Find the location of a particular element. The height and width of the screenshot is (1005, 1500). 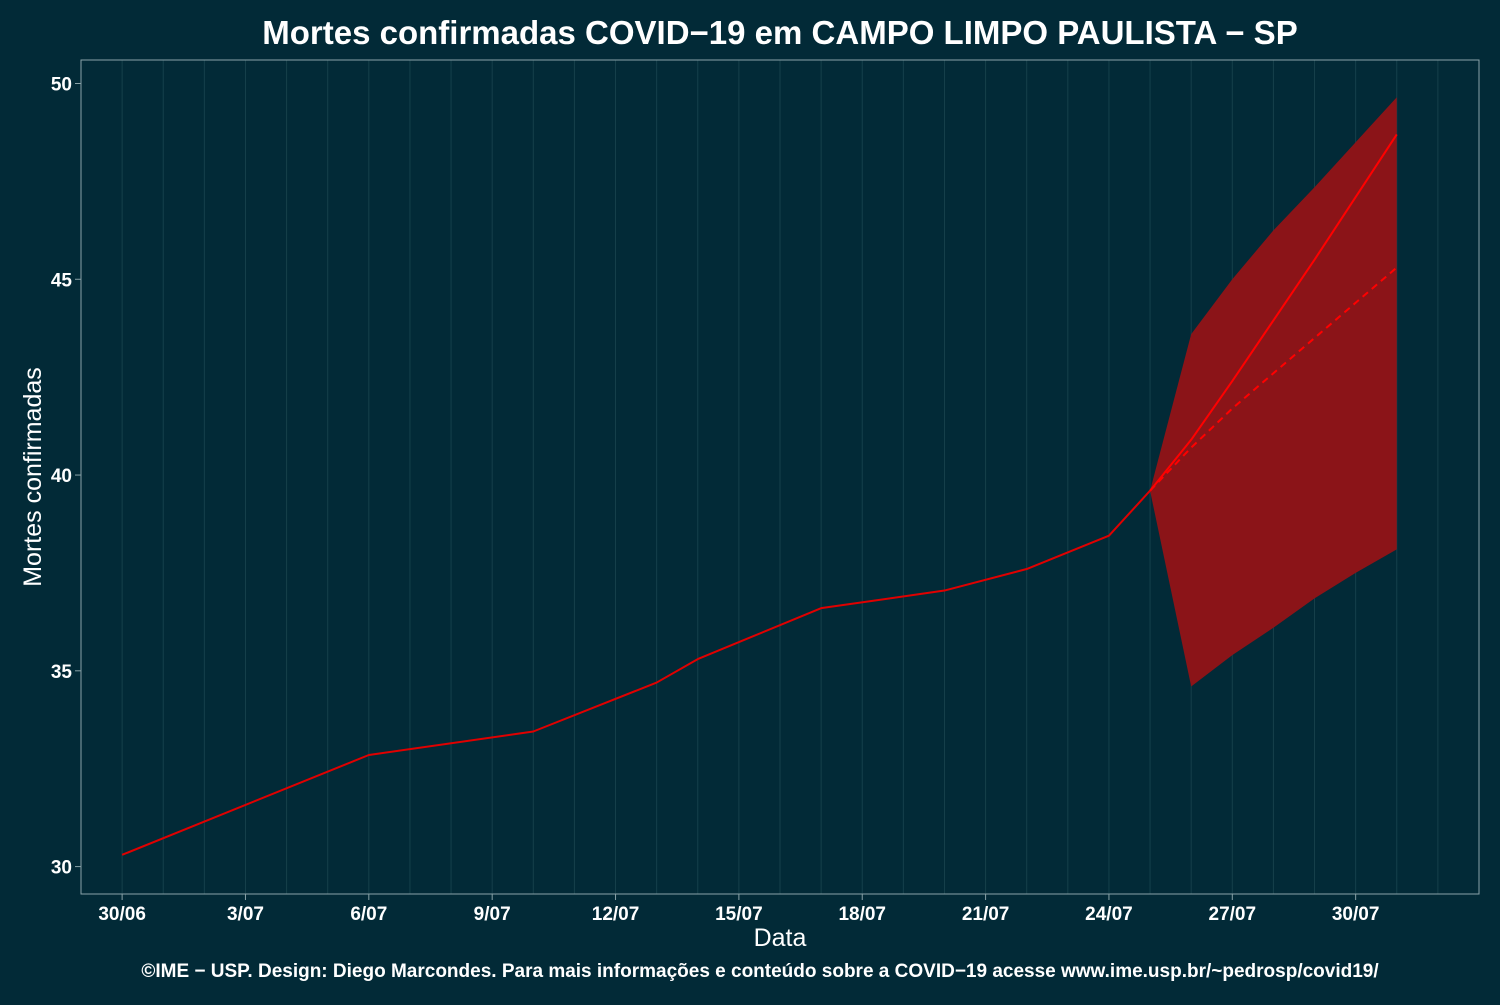

x-tick-label: 12/07 is located at coordinates (616, 914).